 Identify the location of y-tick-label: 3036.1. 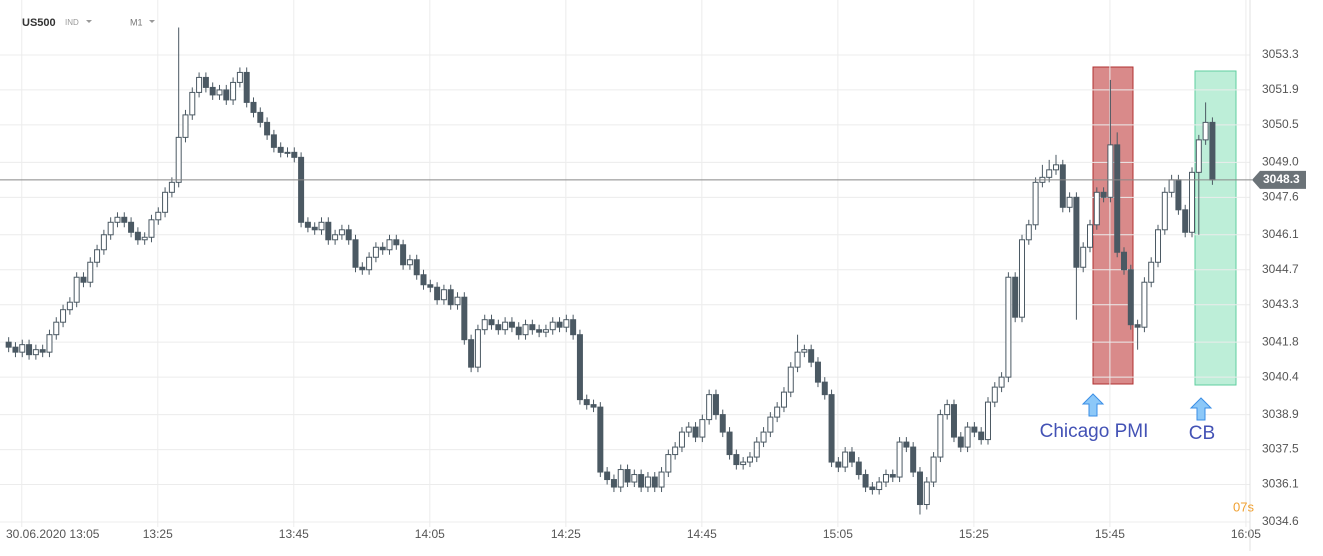
(1280, 484).